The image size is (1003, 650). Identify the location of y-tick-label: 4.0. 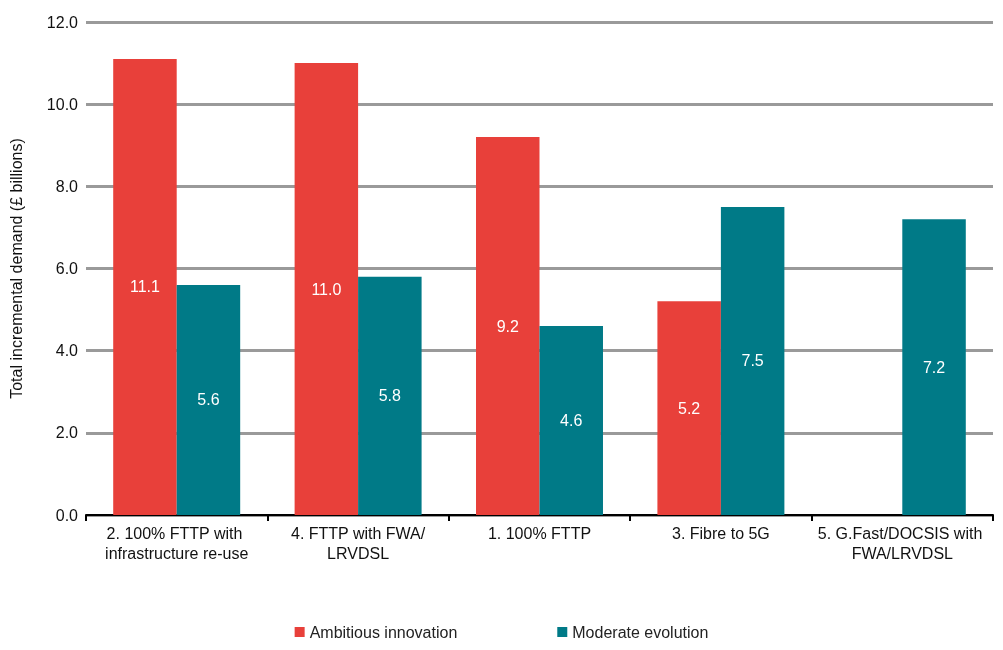
(67, 351).